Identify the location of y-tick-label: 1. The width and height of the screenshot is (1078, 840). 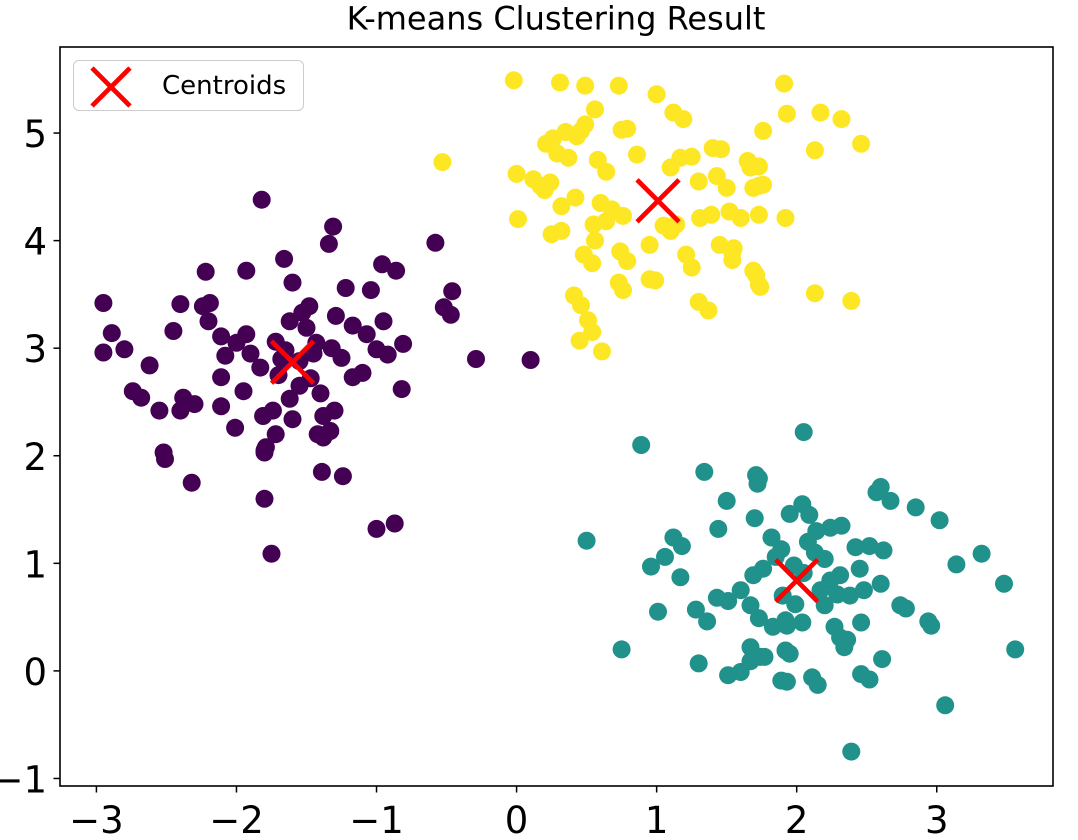
(35, 564).